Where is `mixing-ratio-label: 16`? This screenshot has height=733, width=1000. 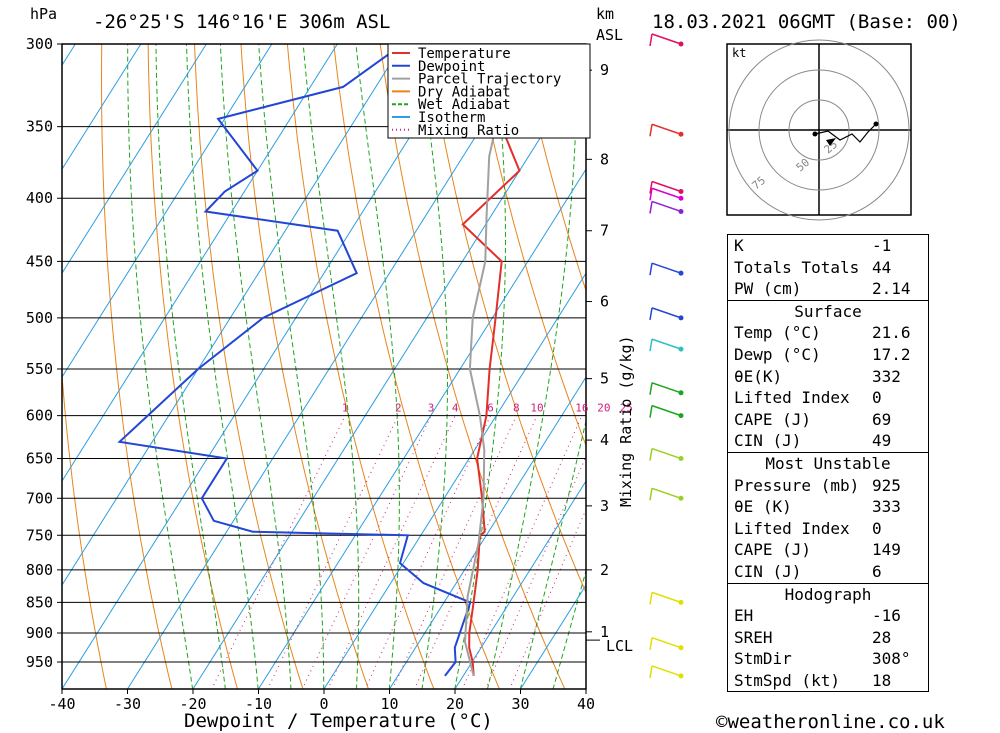 mixing-ratio-label: 16 is located at coordinates (581, 408).